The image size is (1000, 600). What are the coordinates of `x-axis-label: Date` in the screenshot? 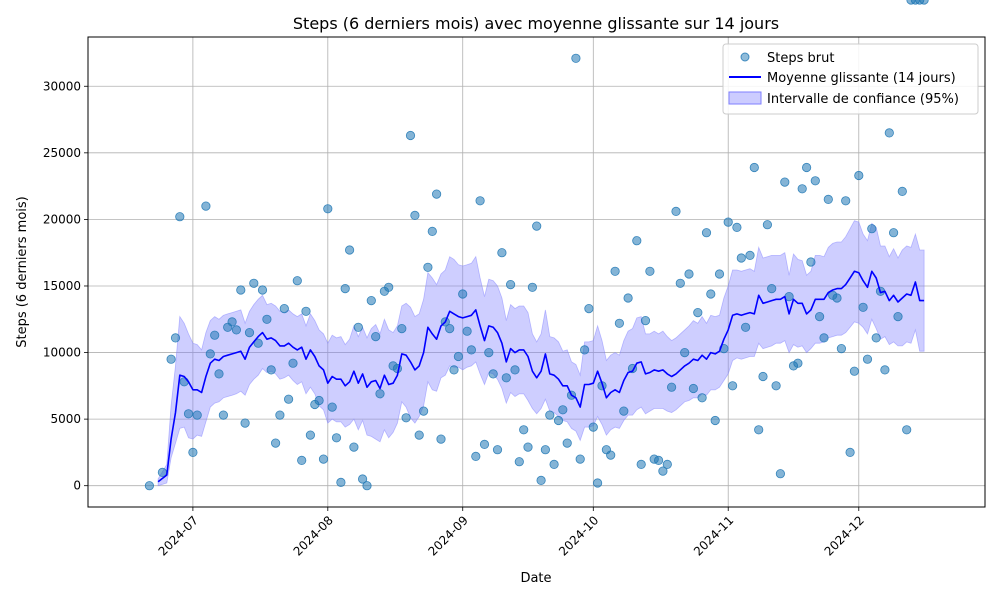 It's located at (535, 578).